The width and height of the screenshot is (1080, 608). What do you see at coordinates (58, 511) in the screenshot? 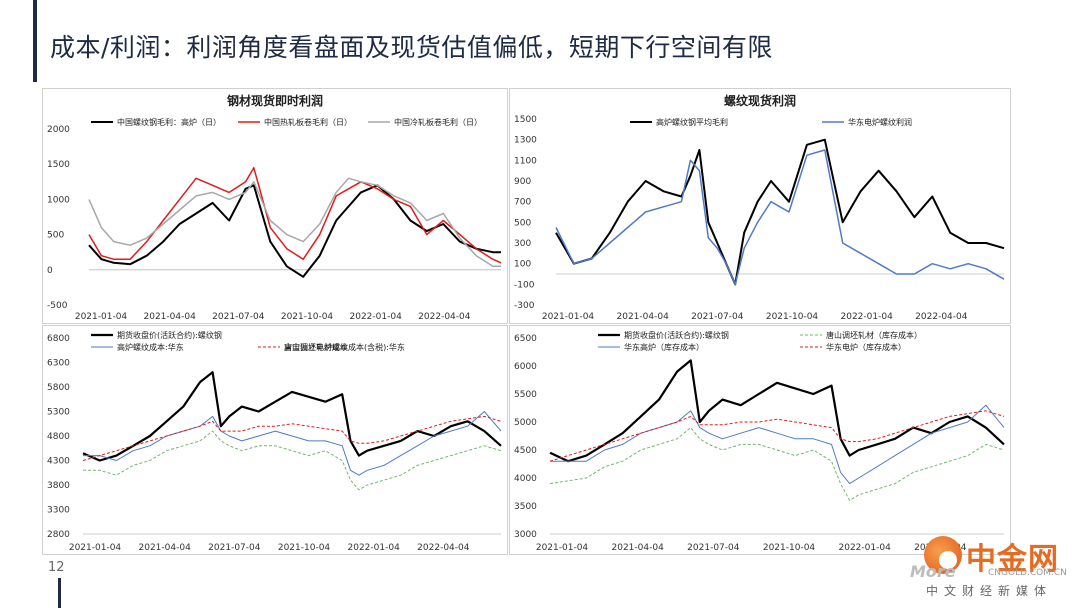
I see `y-tick-label: 3300` at bounding box center [58, 511].